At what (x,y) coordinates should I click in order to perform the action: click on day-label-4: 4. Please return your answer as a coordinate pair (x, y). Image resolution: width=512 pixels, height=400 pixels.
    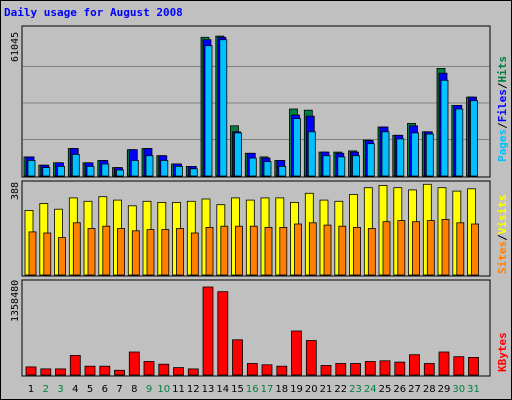
    Looking at the image, I should click on (75, 389).